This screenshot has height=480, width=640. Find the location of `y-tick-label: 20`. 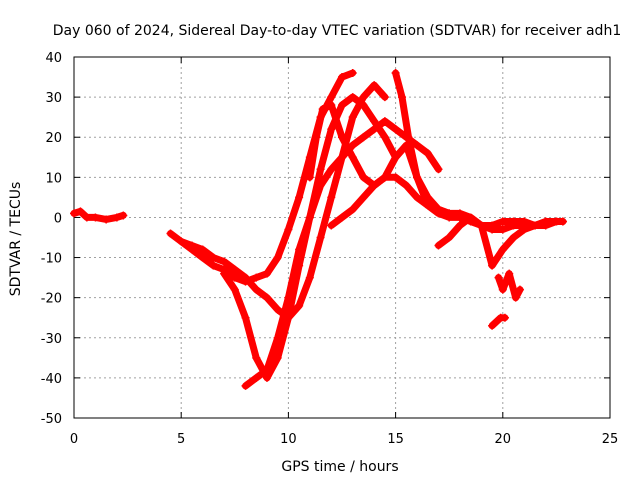

y-tick-label: 20 is located at coordinates (53, 138).